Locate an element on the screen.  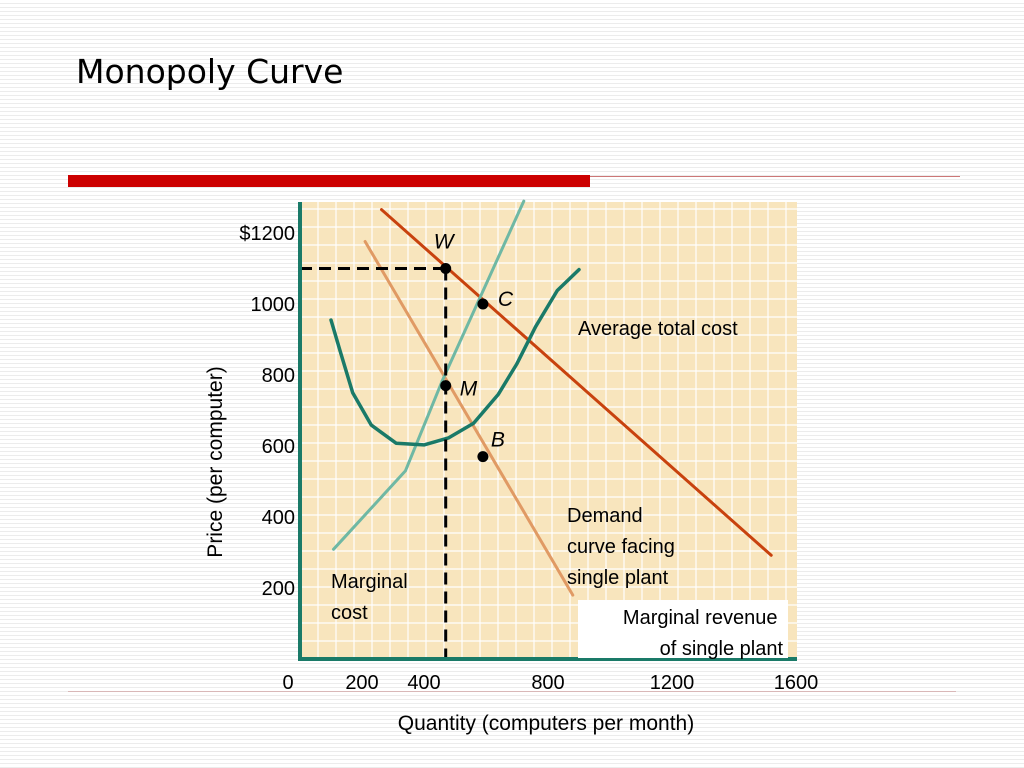
average-total-cost-label: Average total cost is located at coordinates (658, 329).